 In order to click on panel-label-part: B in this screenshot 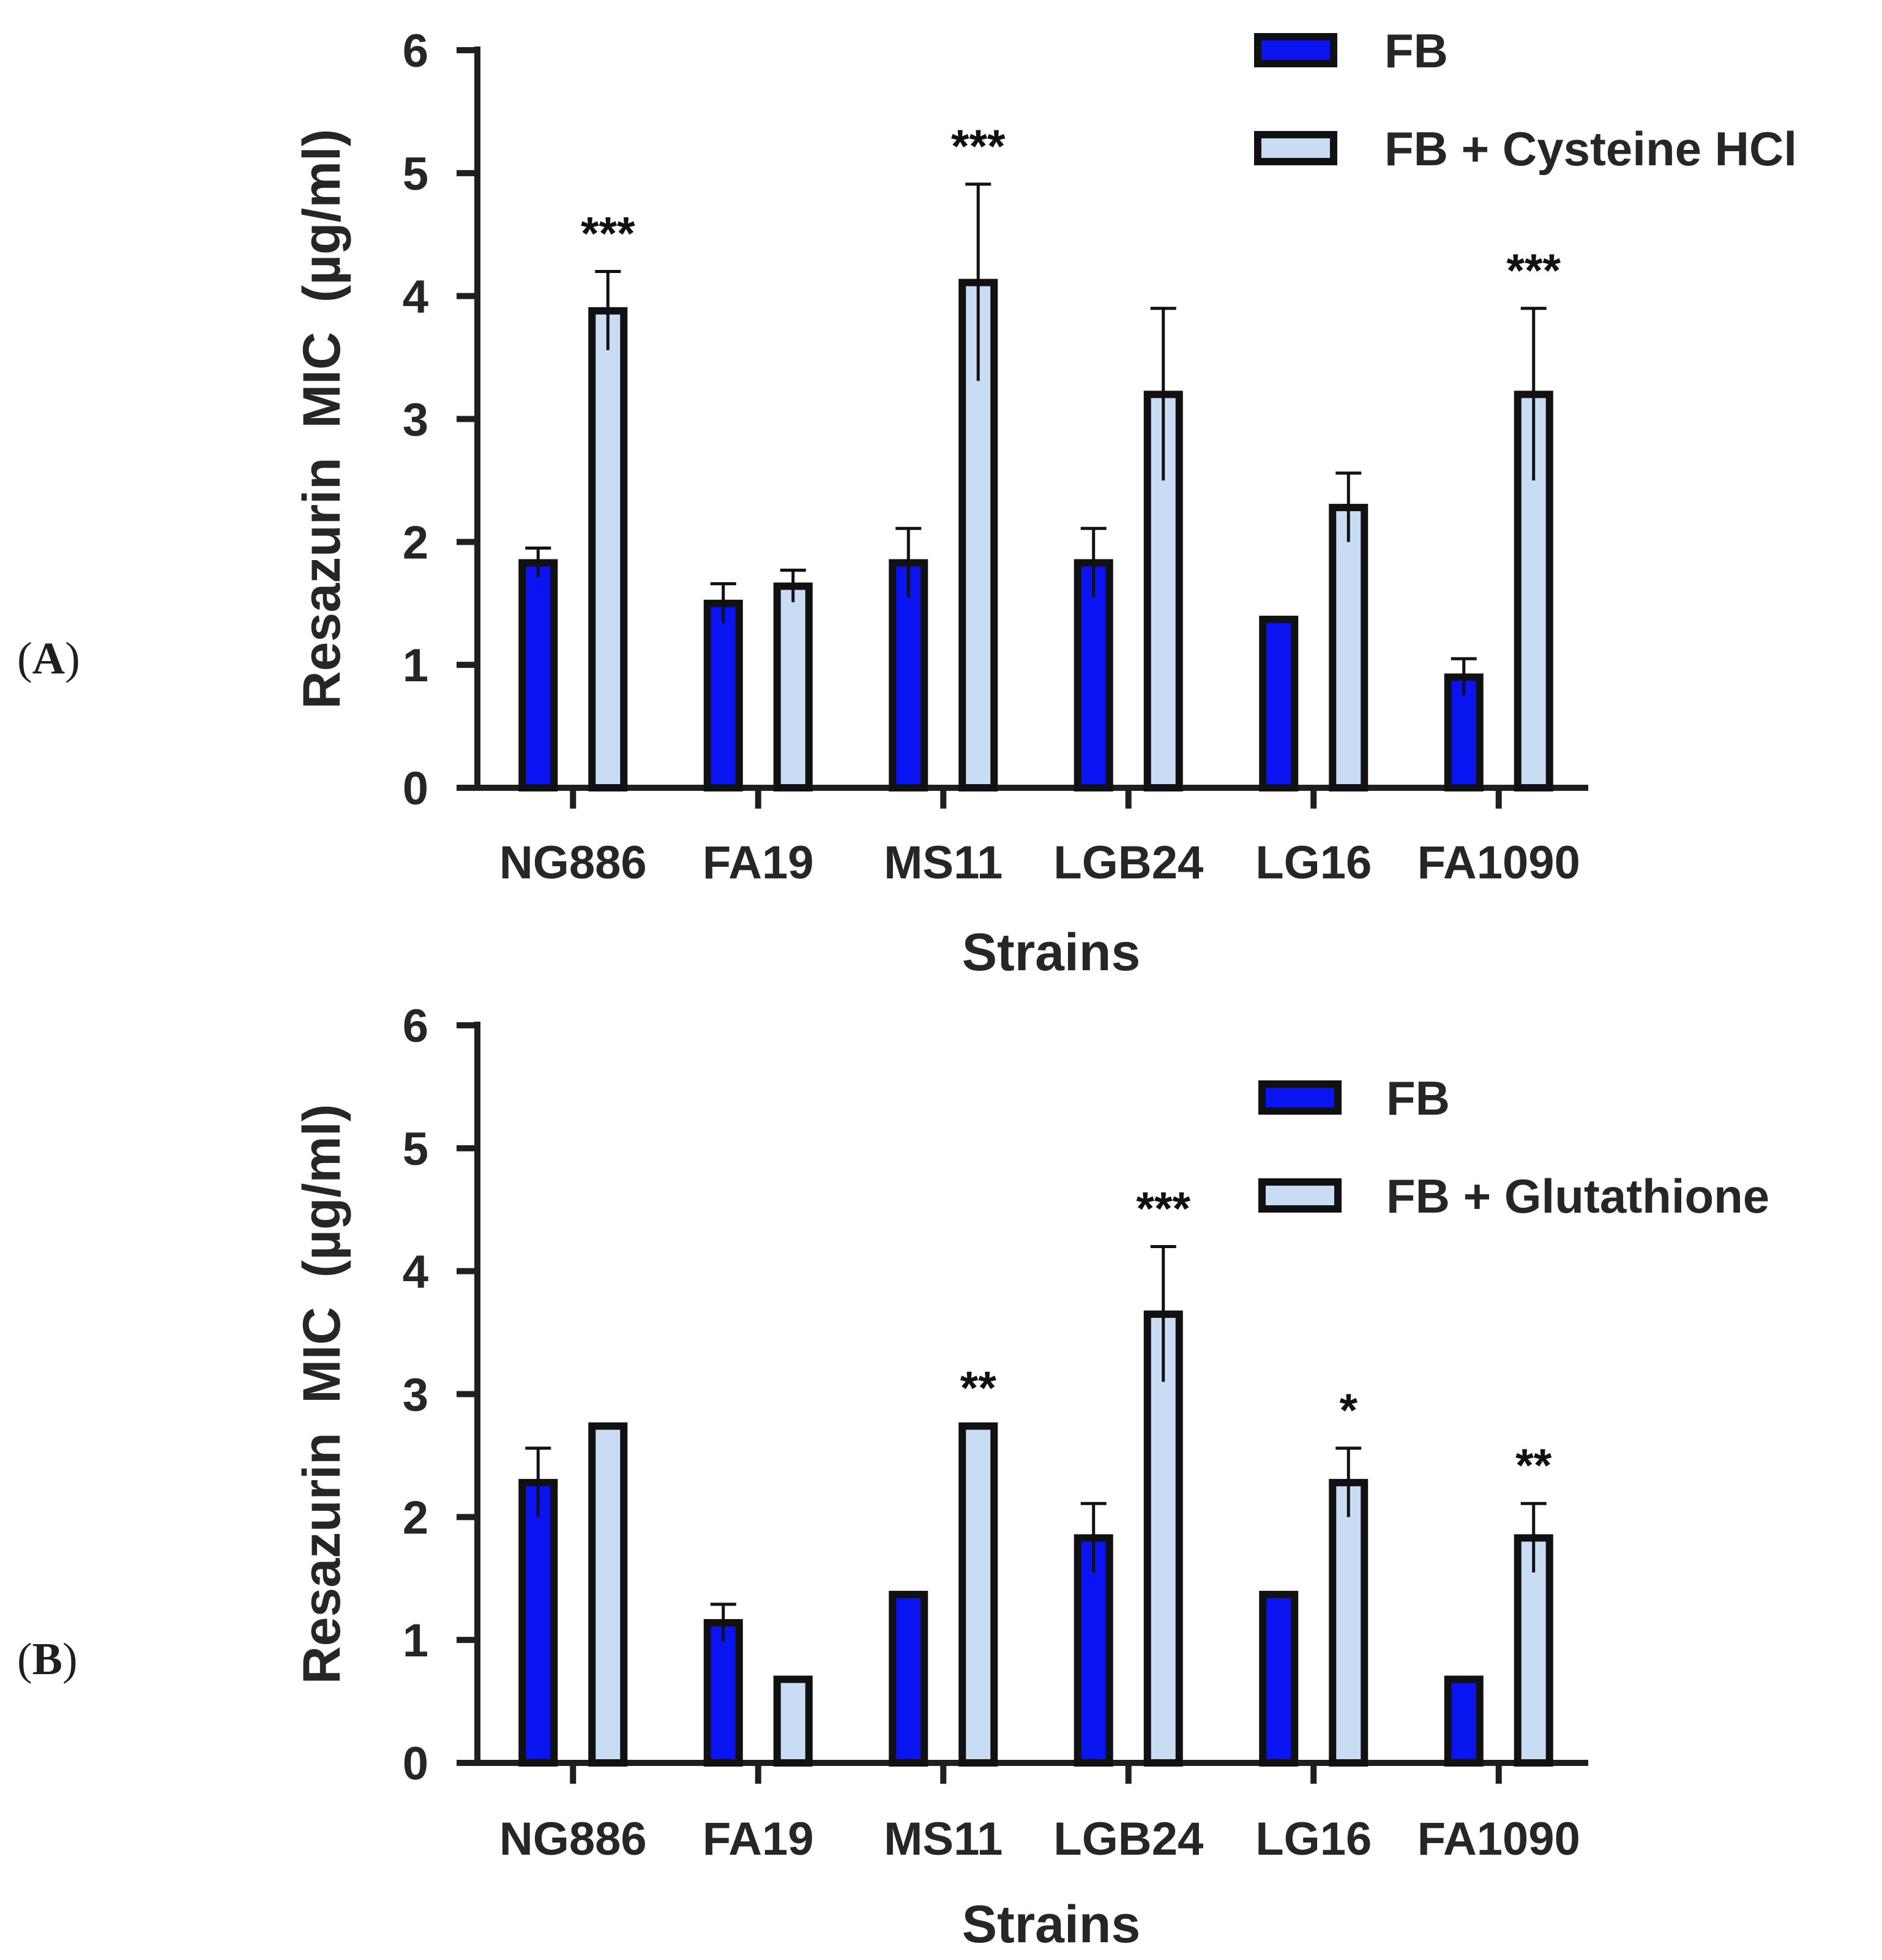, I will do `click(47, 1659)`.